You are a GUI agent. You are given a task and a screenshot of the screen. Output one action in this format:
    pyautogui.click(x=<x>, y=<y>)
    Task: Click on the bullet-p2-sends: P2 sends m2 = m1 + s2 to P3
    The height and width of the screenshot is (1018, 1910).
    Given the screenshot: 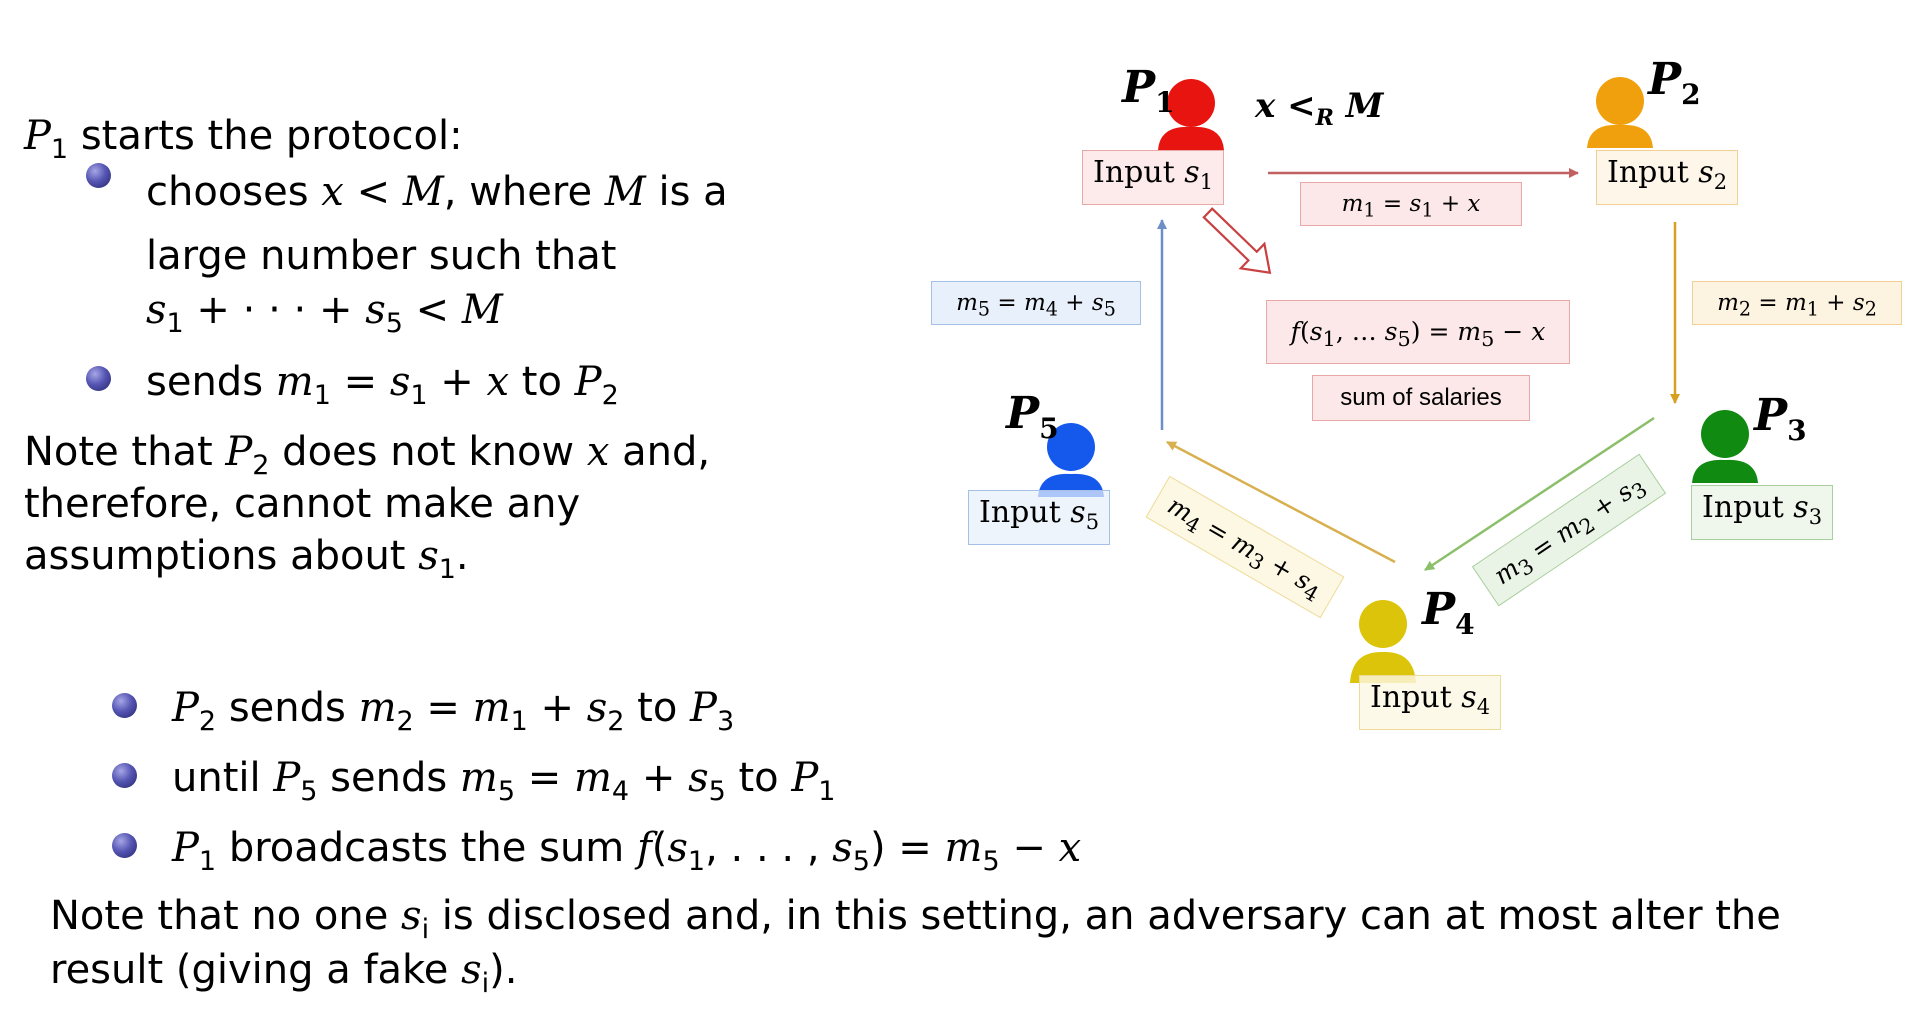 What is the action you would take?
    pyautogui.click(x=453, y=711)
    